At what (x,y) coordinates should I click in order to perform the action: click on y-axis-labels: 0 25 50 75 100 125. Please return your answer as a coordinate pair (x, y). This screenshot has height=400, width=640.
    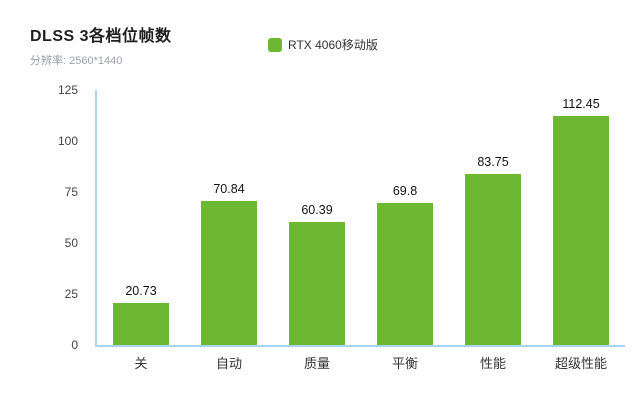
    Looking at the image, I should click on (58, 217).